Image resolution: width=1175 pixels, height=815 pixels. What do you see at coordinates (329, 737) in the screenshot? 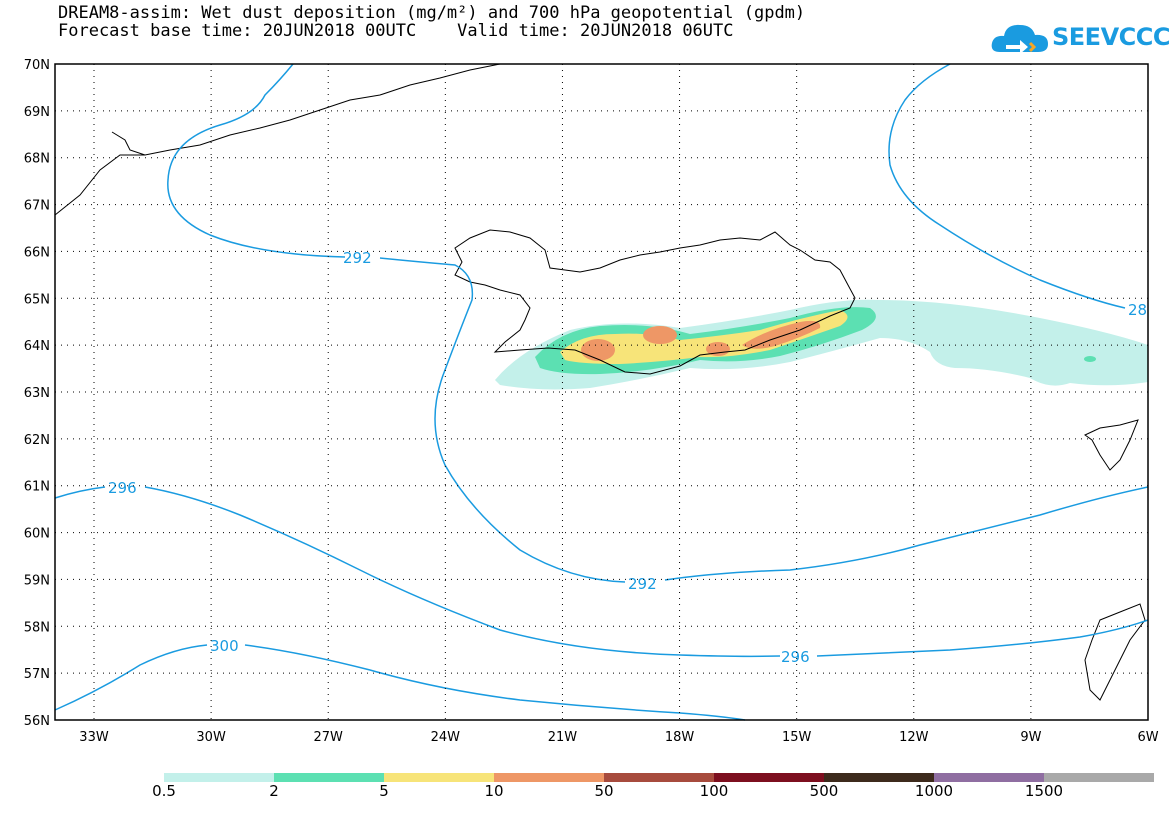
I see `lon-label: 27W` at bounding box center [329, 737].